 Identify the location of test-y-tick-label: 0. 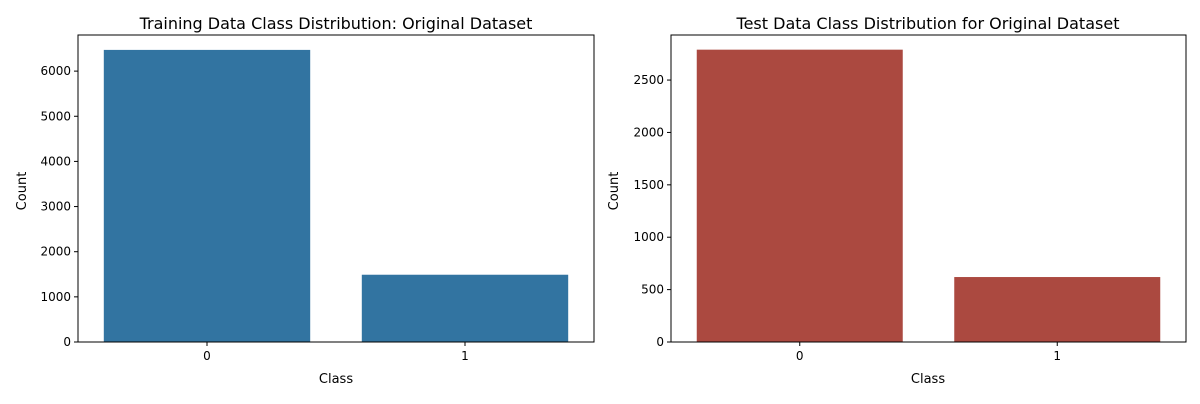
(660, 342).